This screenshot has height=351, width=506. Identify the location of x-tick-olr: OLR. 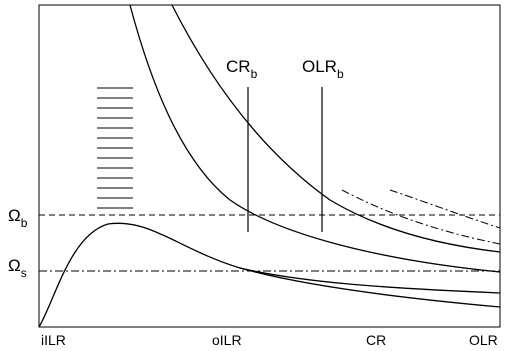
(483, 340).